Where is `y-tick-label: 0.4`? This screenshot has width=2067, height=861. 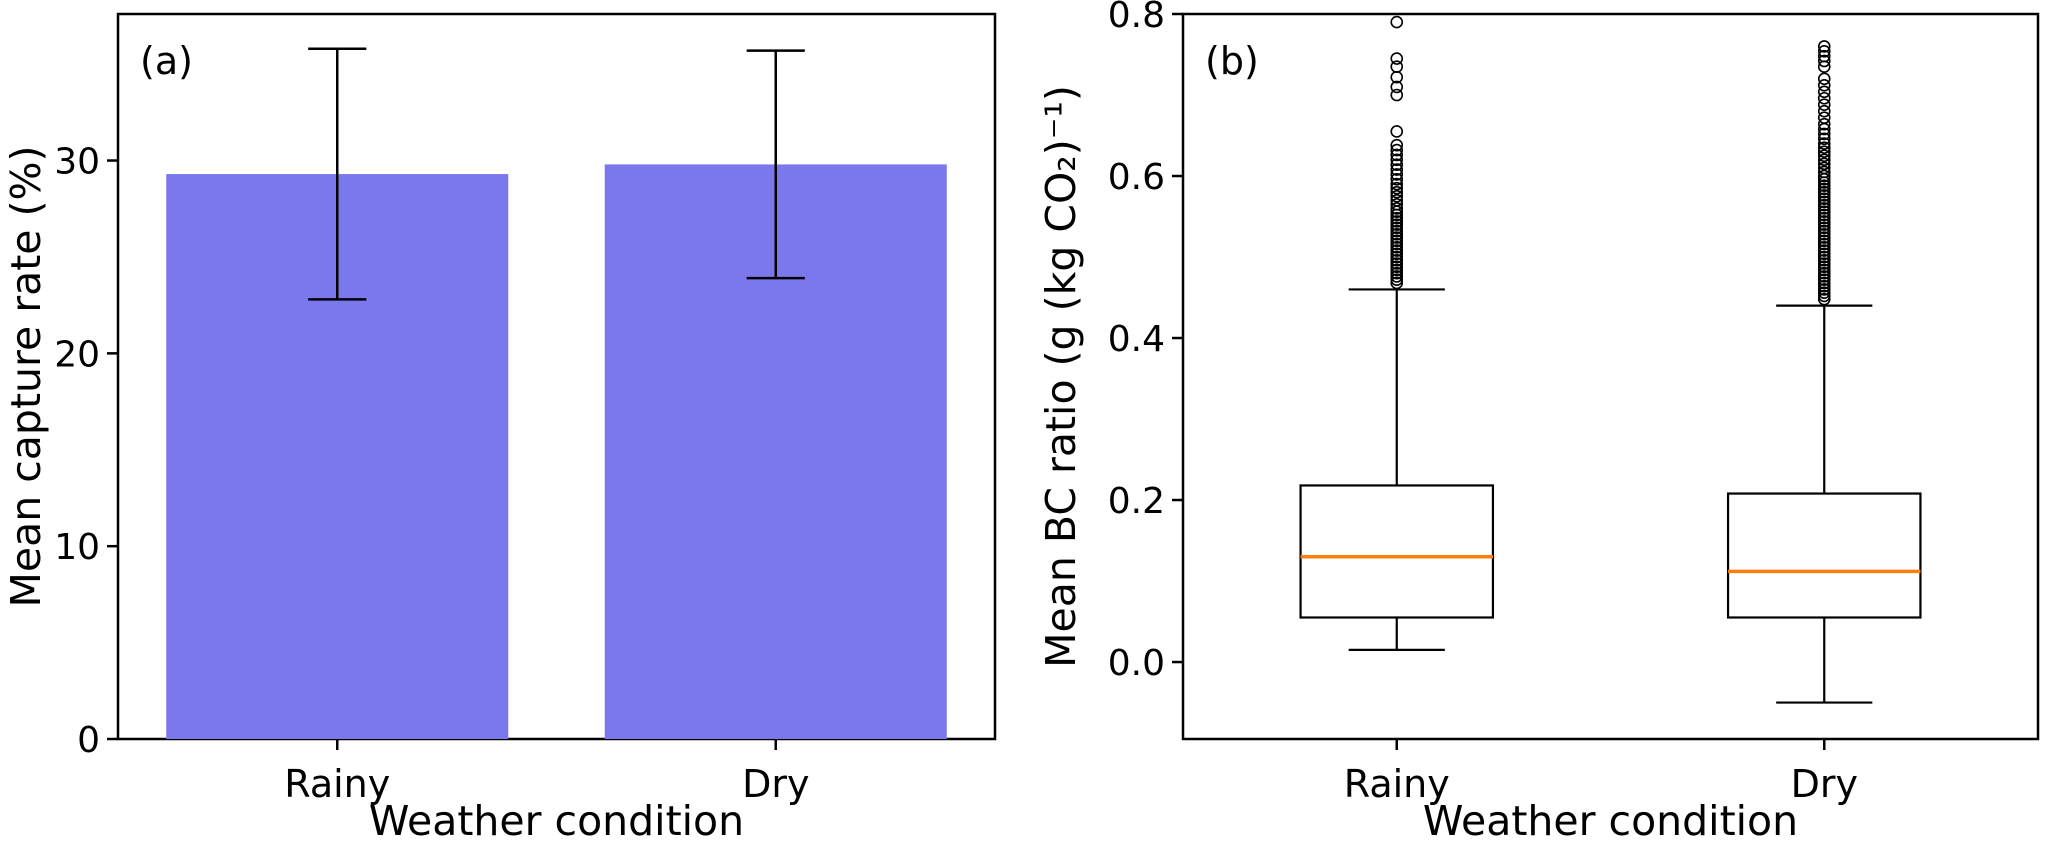
y-tick-label: 0.4 is located at coordinates (1136, 339).